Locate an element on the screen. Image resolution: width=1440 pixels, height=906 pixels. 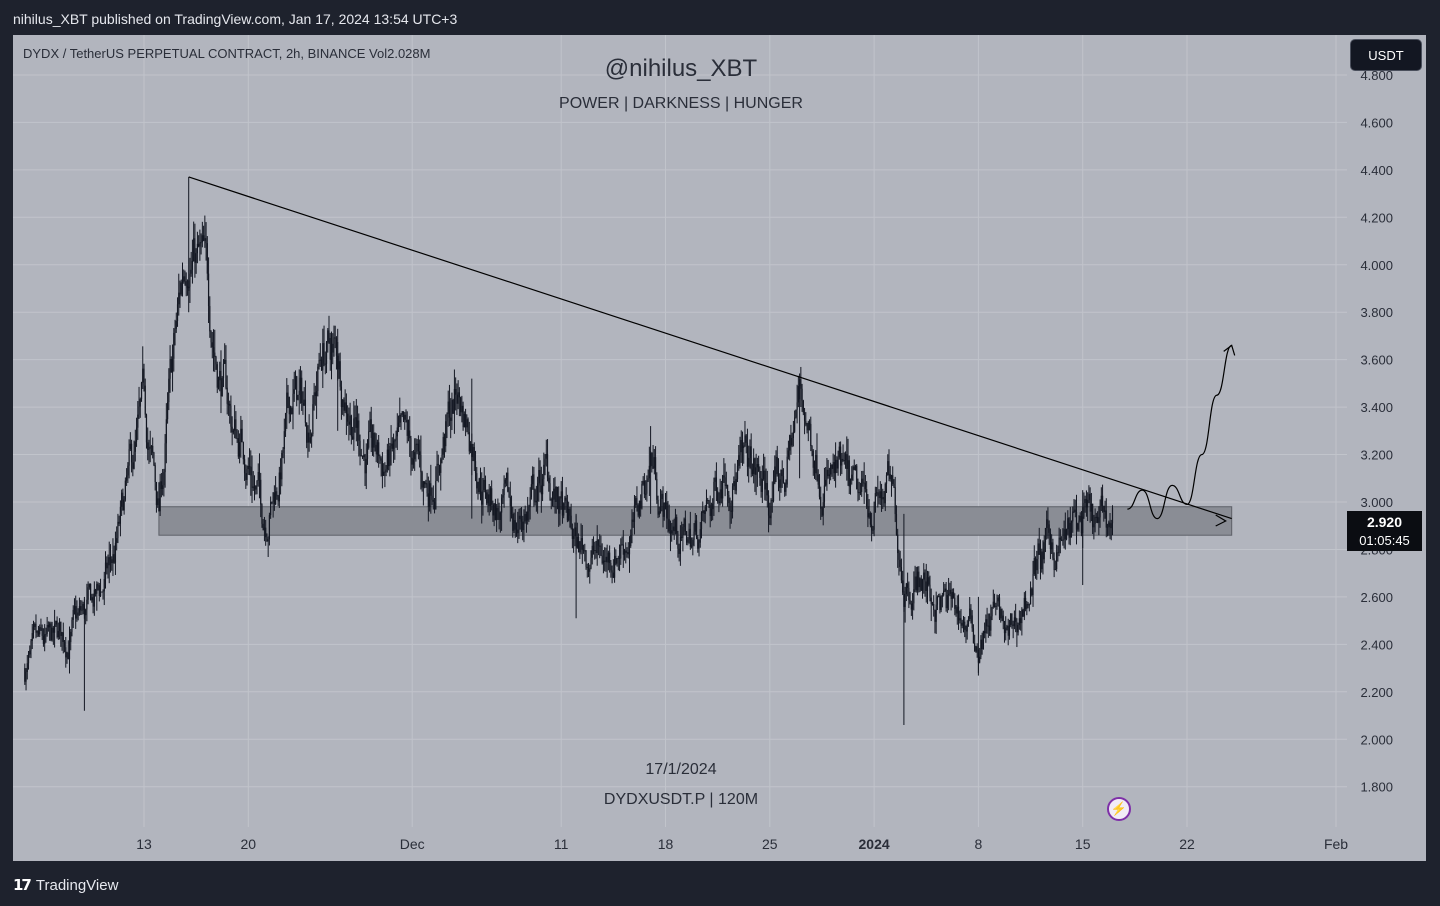
x-tick-label: Feb is located at coordinates (1336, 844).